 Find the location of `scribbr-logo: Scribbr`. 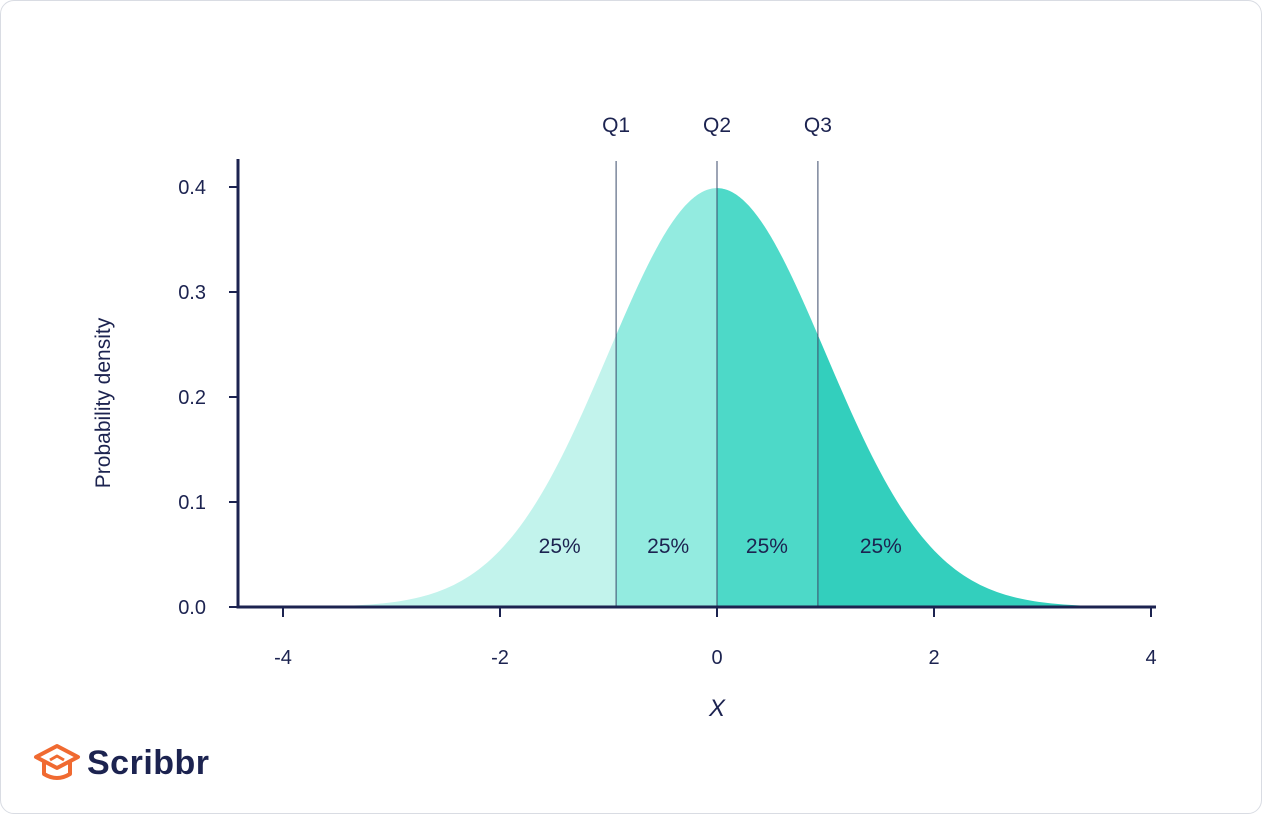

scribbr-logo: Scribbr is located at coordinates (121, 763).